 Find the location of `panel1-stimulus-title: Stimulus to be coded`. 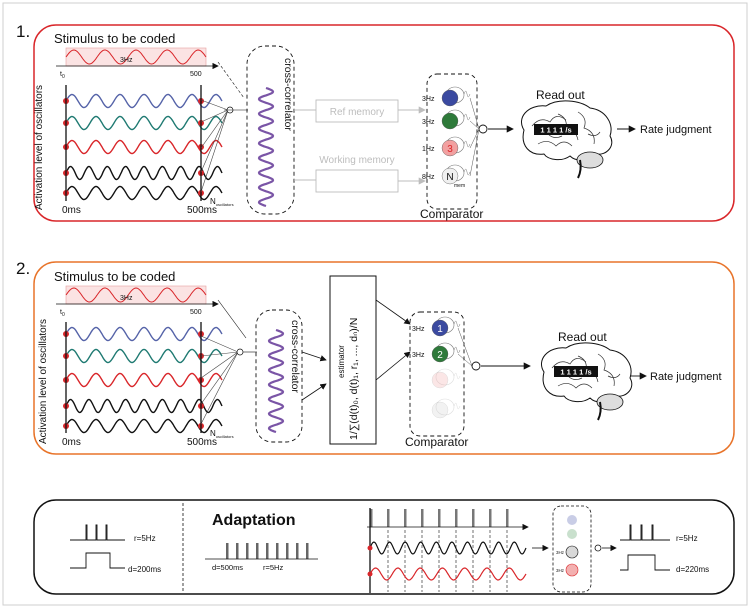

panel1-stimulus-title: Stimulus to be coded is located at coordinates (114, 38).